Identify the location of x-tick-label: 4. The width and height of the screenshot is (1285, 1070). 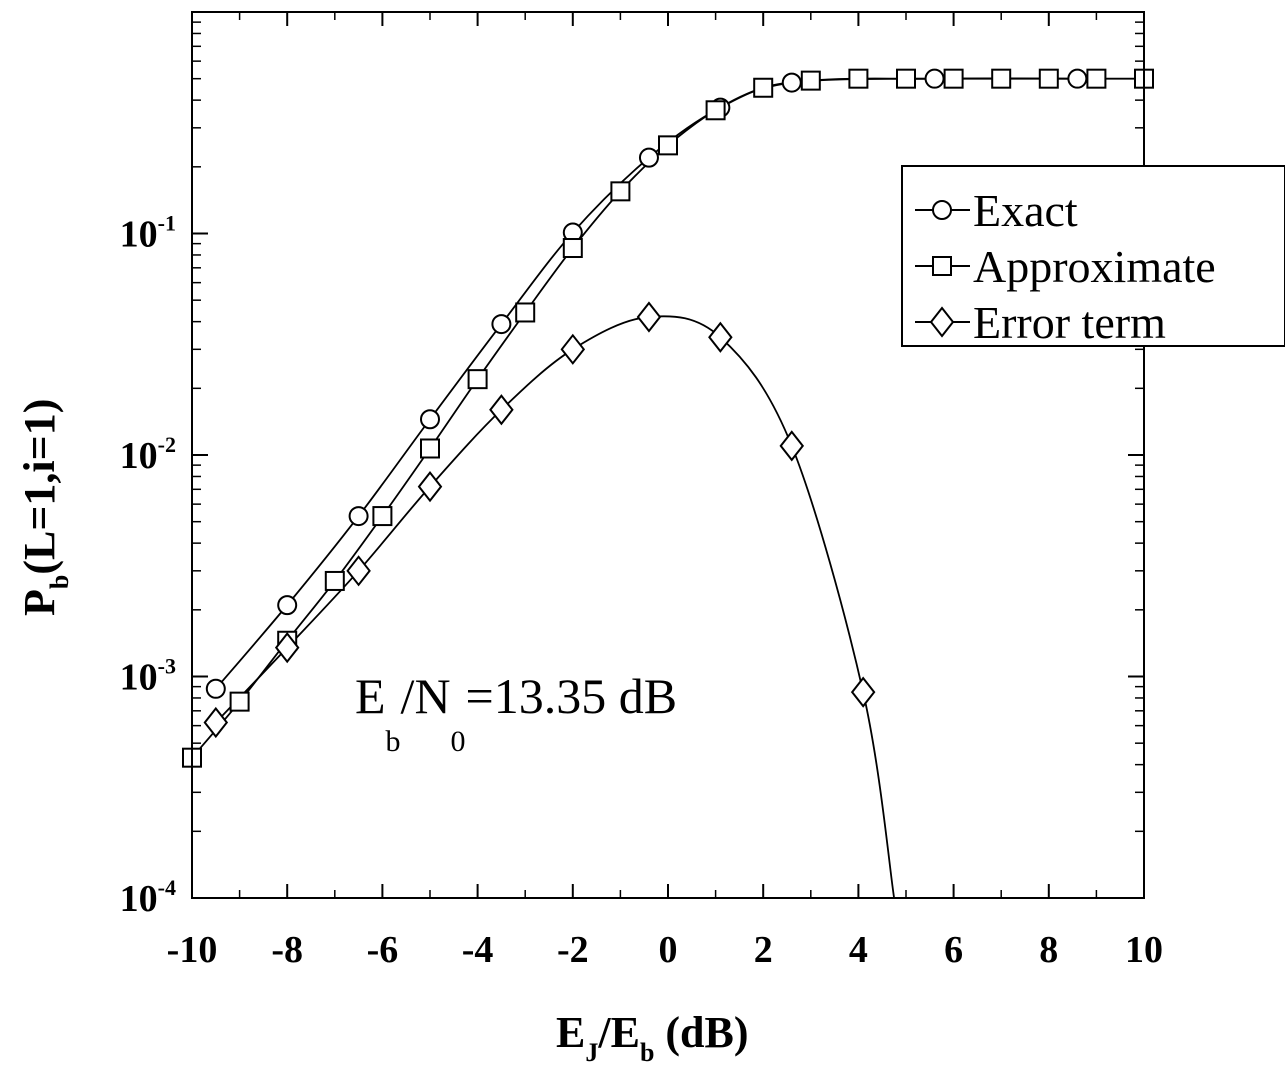
(858, 950).